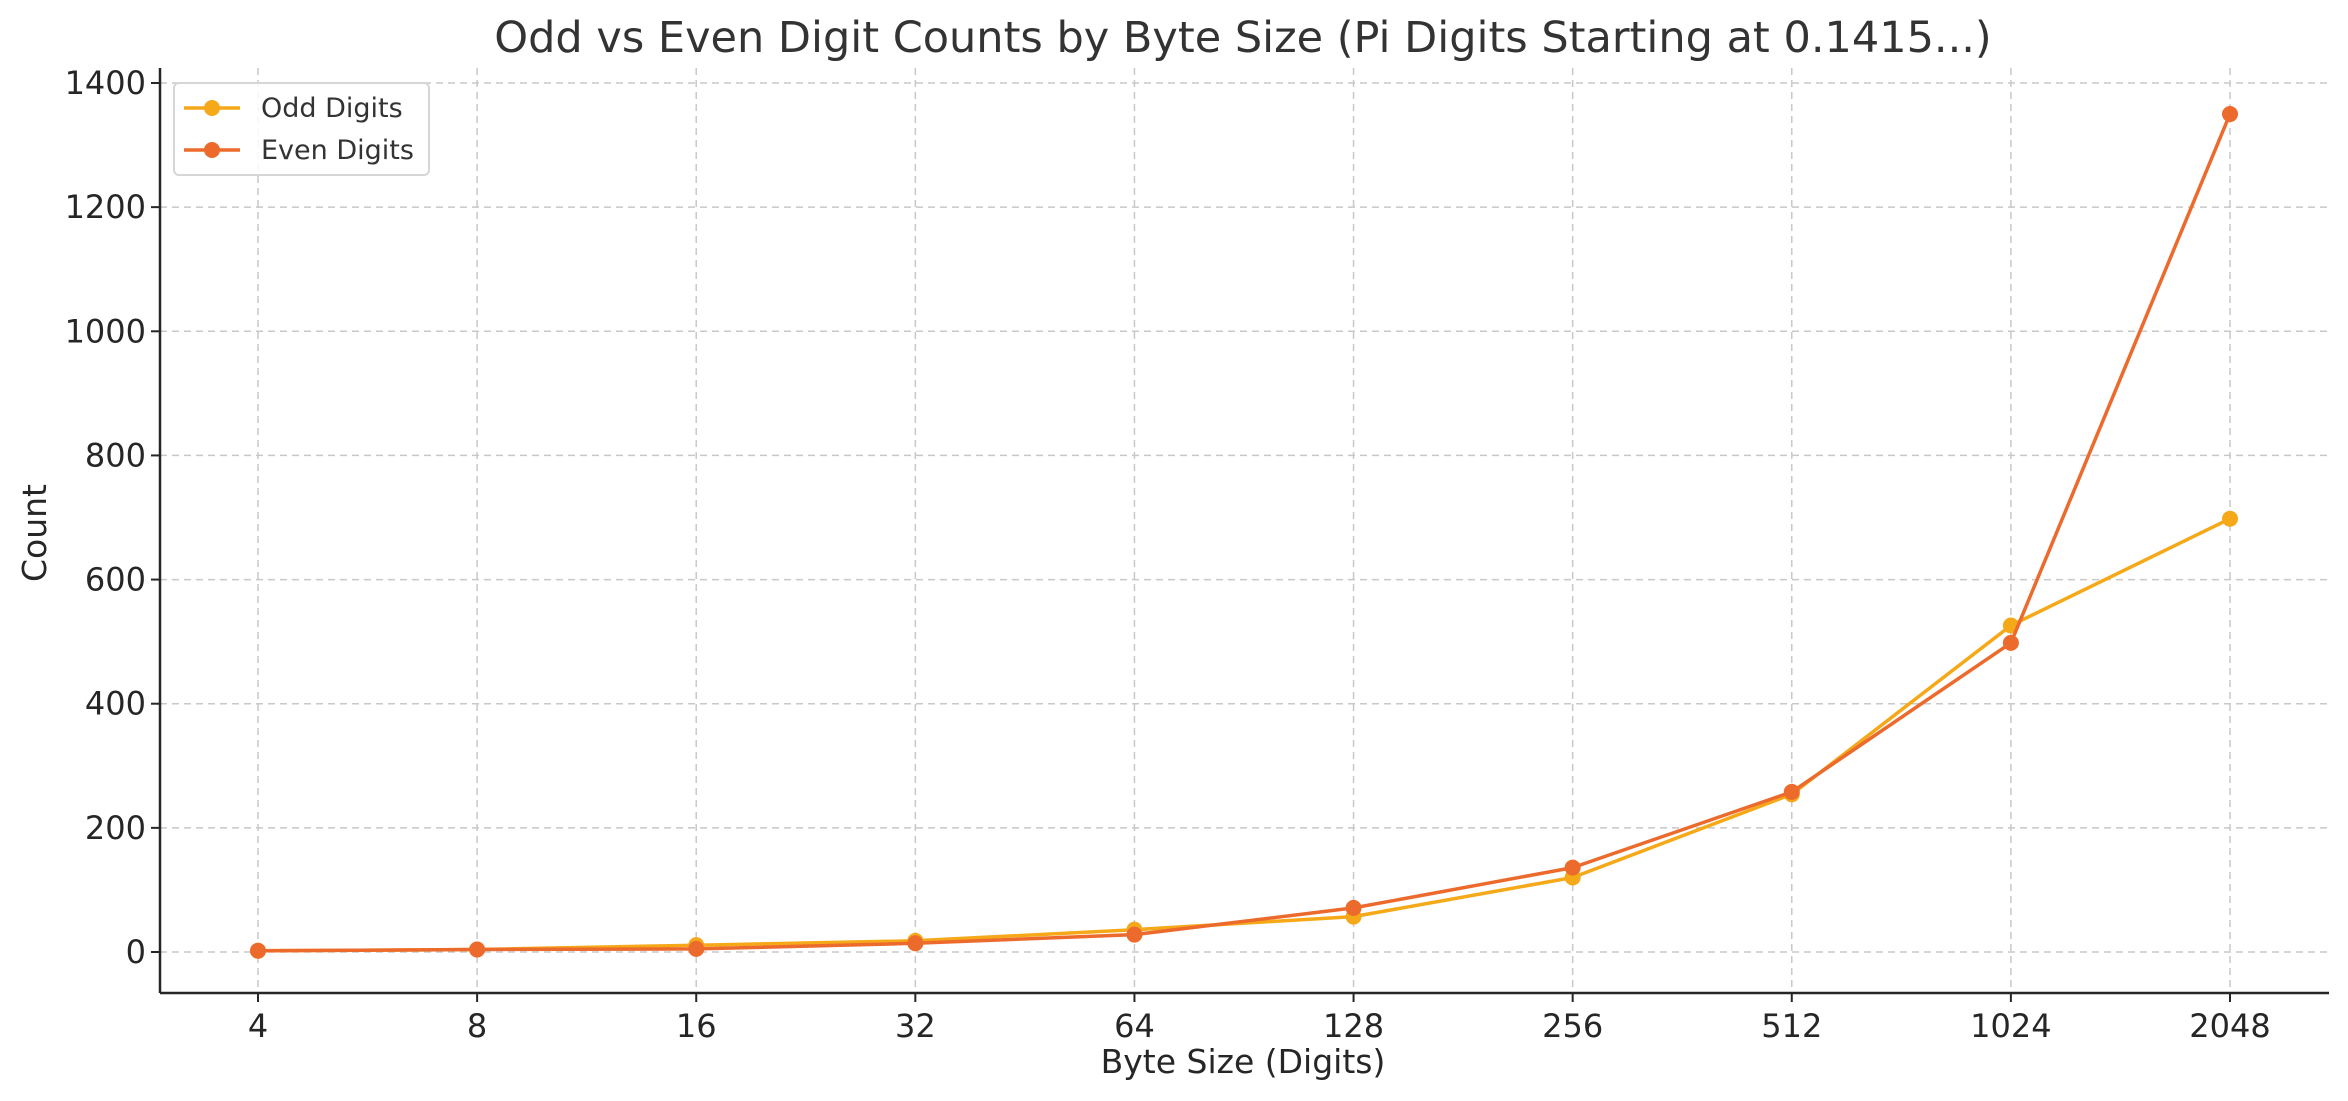  What do you see at coordinates (477, 1026) in the screenshot?
I see `x-tick-label: 8` at bounding box center [477, 1026].